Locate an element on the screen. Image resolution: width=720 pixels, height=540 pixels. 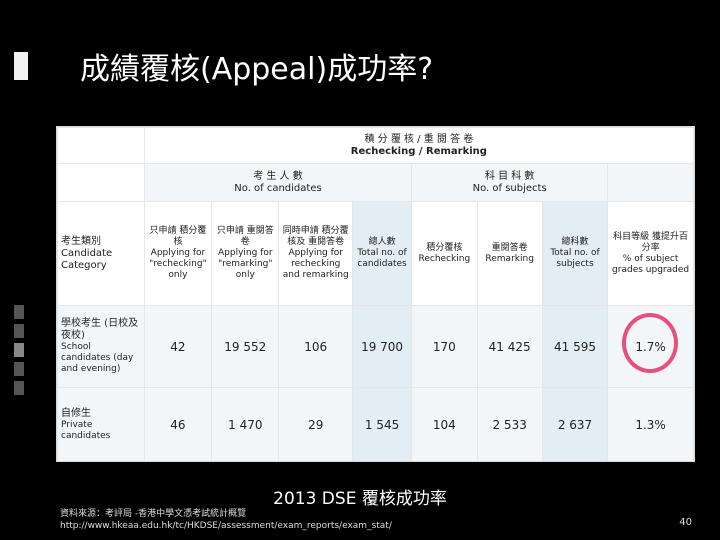
cell: 1 470 is located at coordinates (245, 424).